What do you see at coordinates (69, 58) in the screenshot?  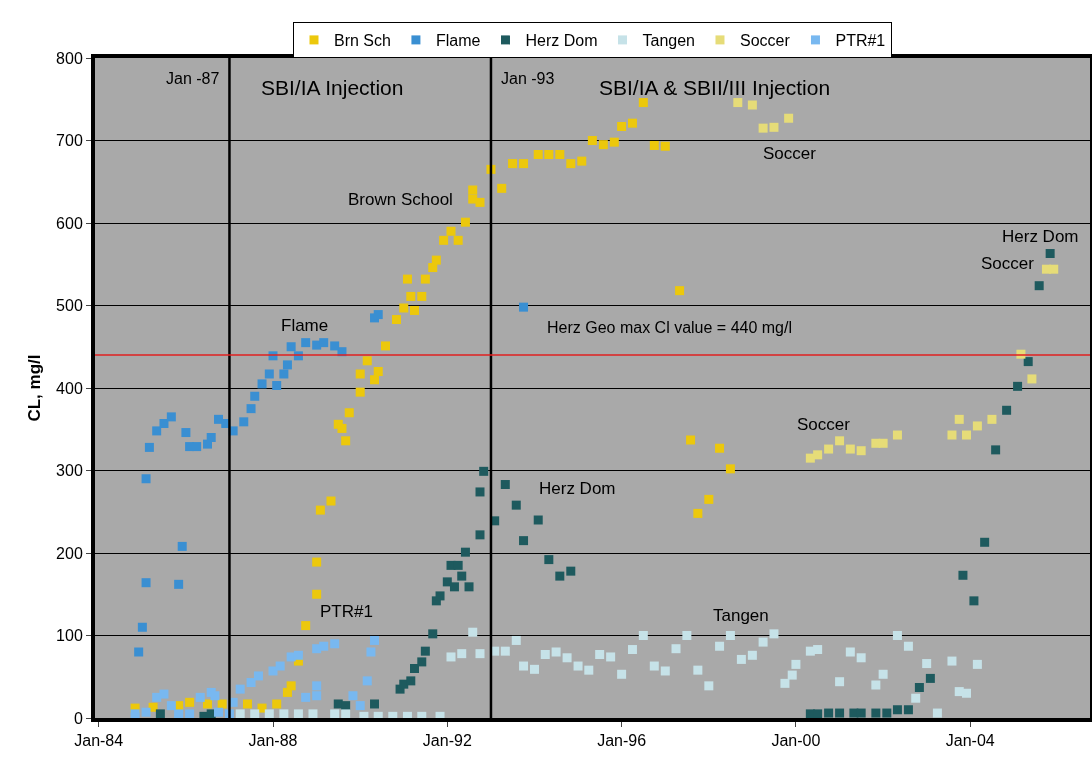 I see `y-tick-label: 800` at bounding box center [69, 58].